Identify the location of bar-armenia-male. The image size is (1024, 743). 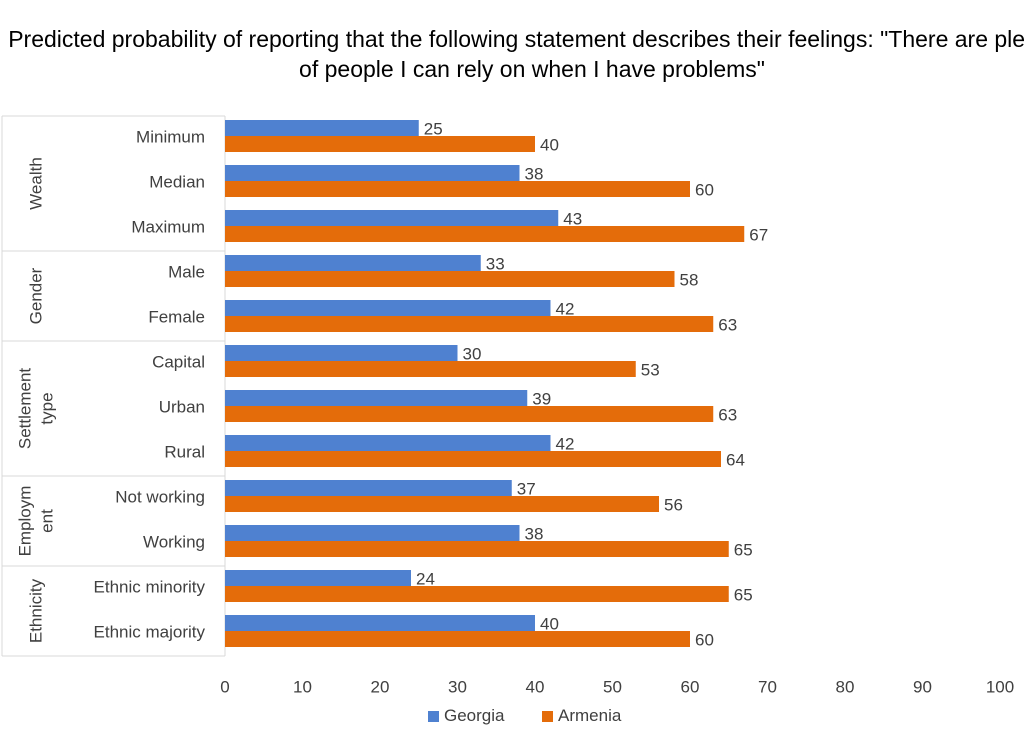
(450, 279).